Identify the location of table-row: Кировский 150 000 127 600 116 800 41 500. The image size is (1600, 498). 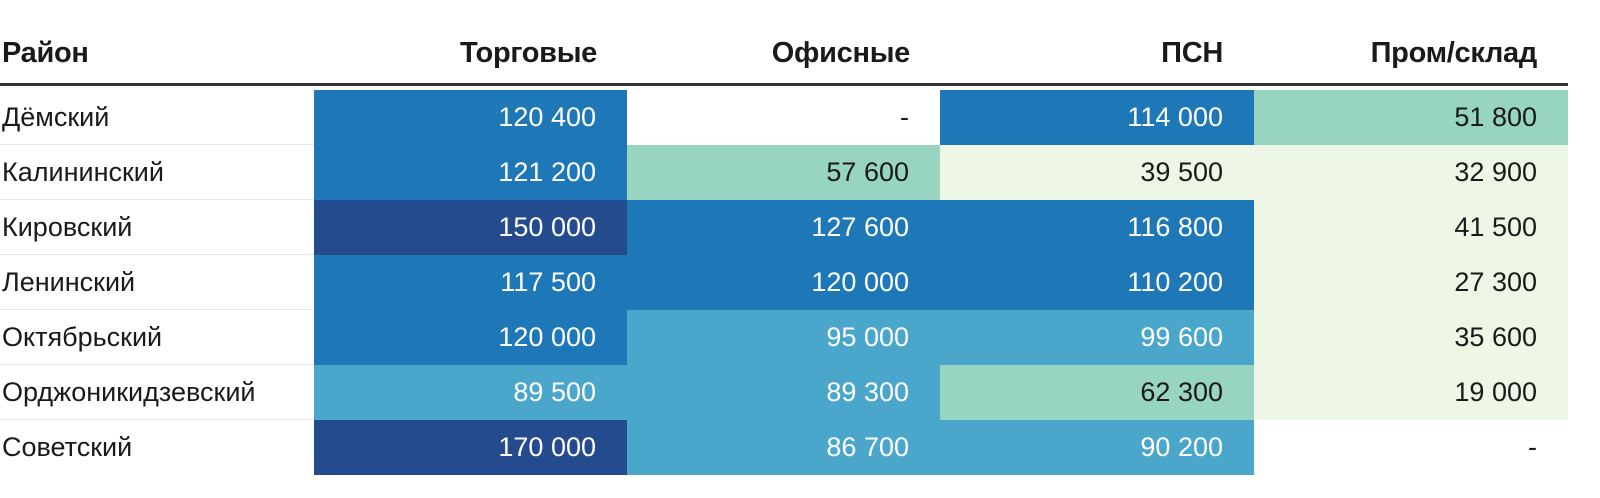
(784, 227).